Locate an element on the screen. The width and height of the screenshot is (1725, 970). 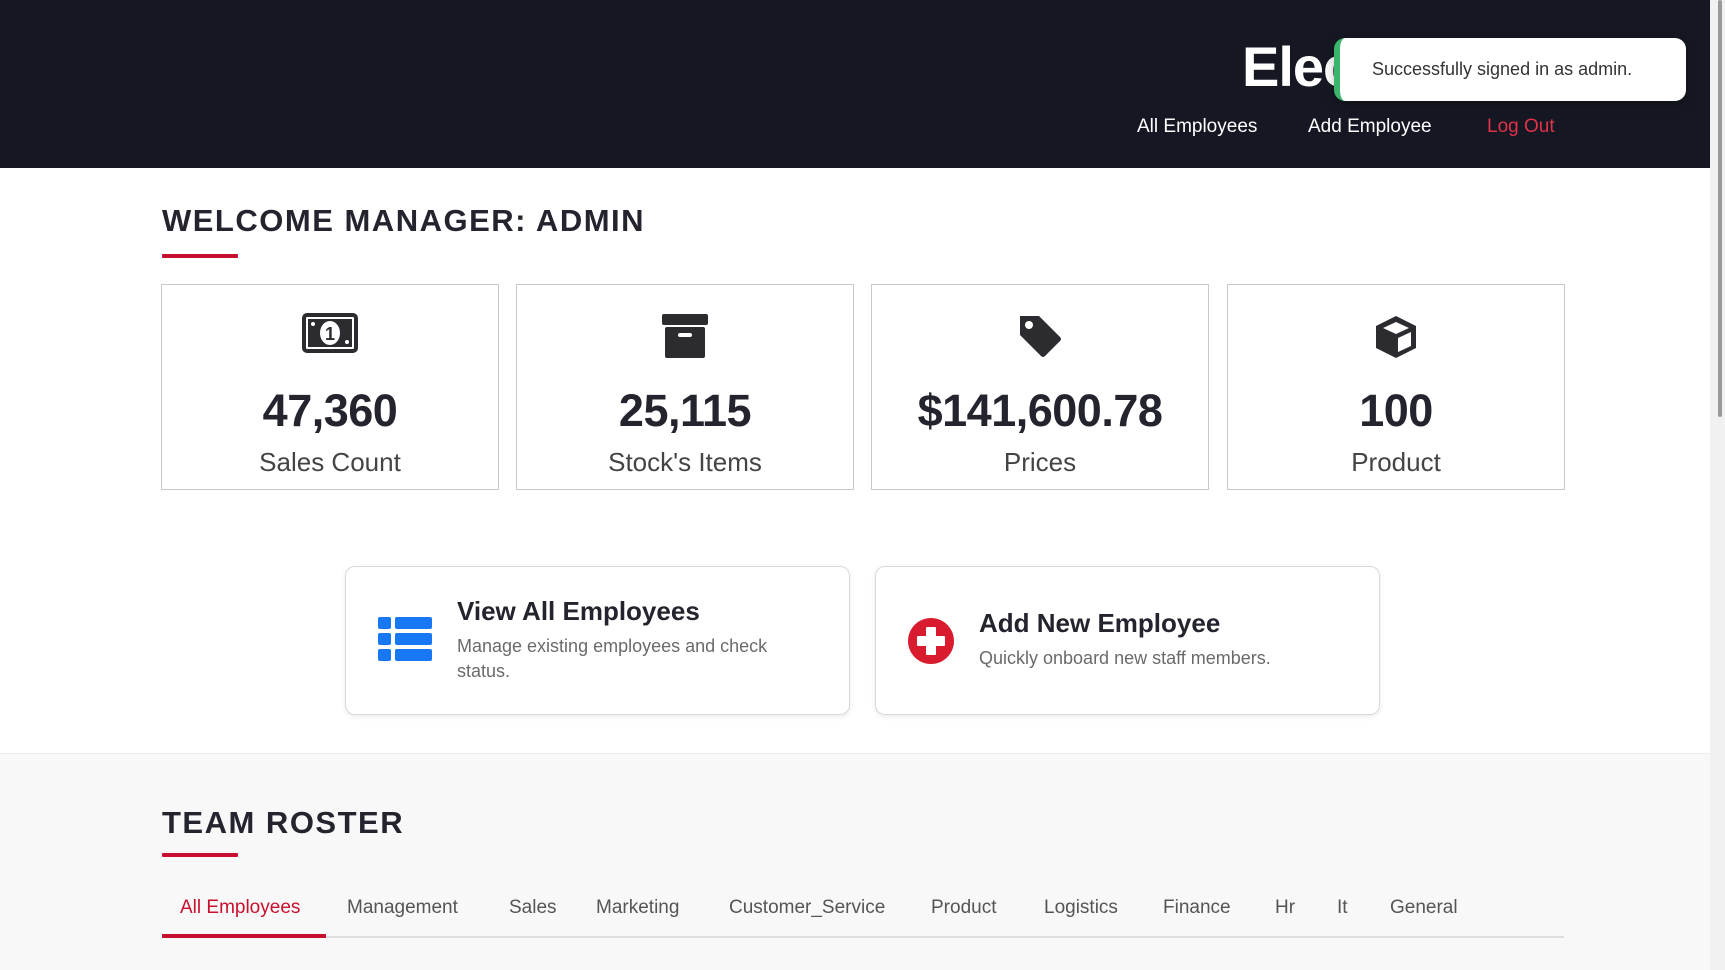
active-tab-indicator is located at coordinates (244, 936).